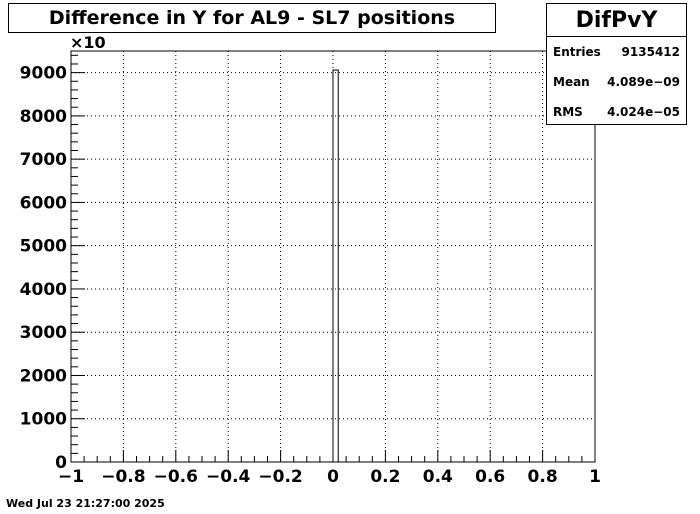  I want to click on x-tick-label: −0.8, so click(123, 477).